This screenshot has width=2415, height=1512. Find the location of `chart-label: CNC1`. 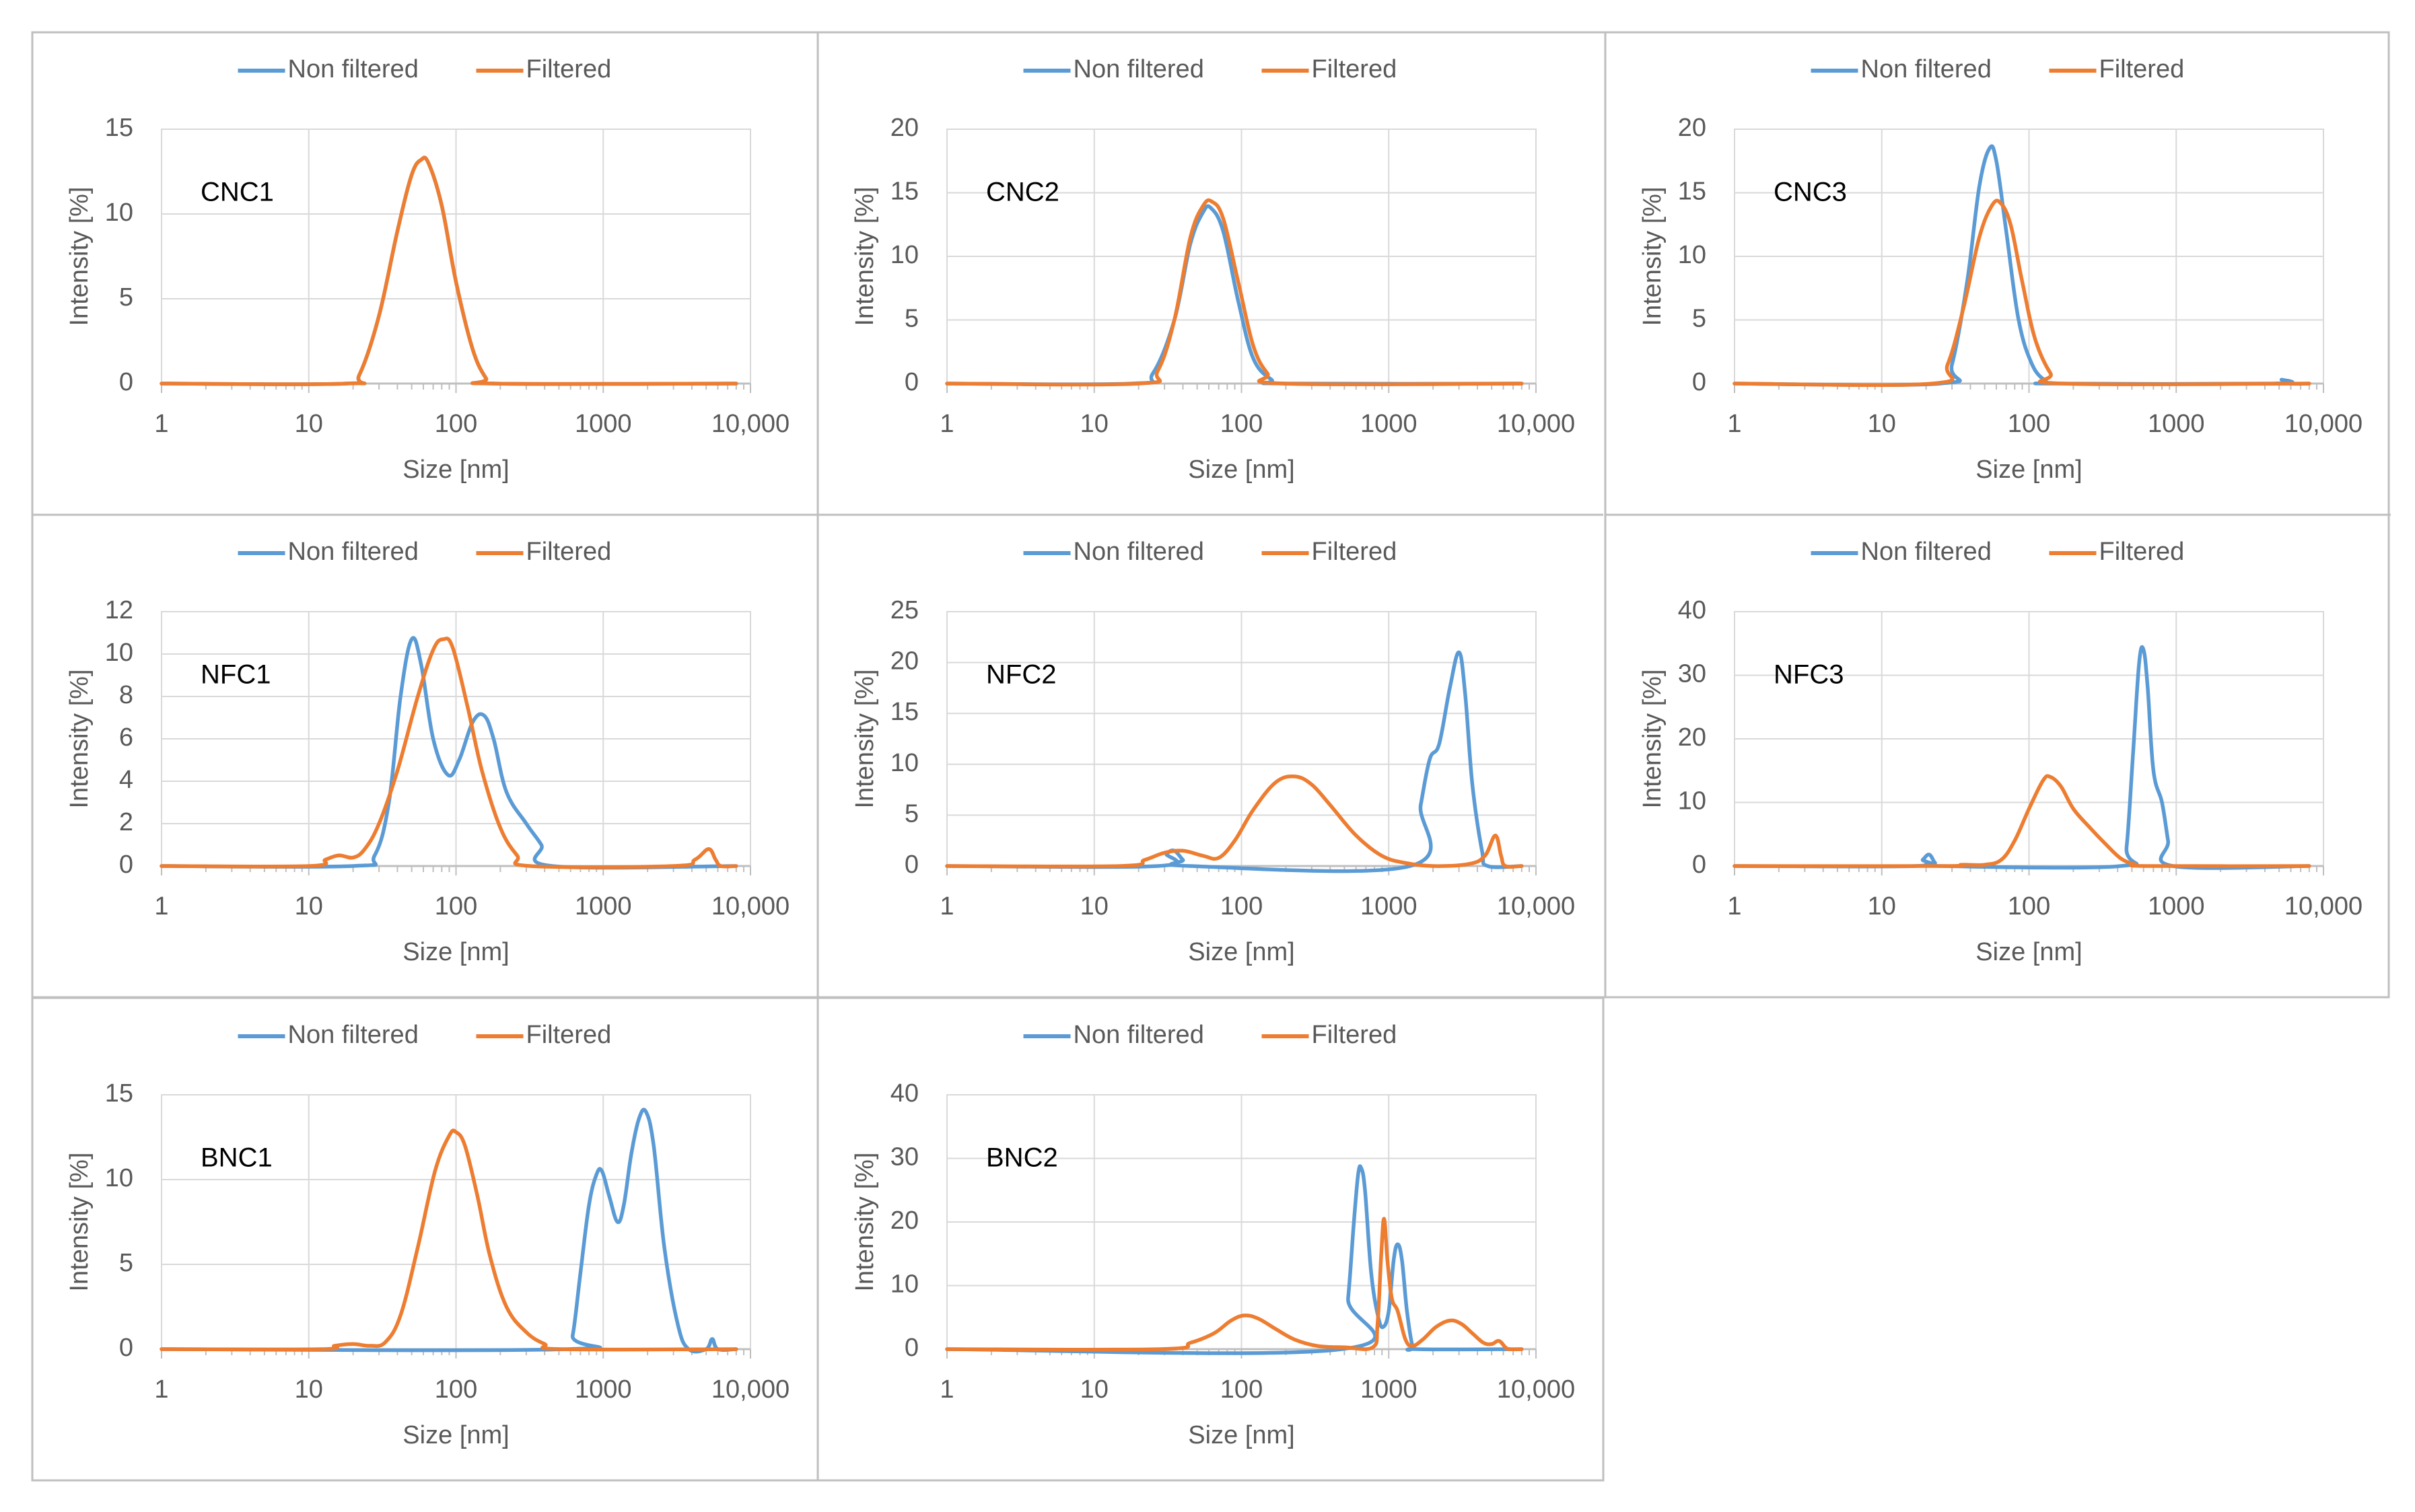

chart-label: CNC1 is located at coordinates (238, 192).